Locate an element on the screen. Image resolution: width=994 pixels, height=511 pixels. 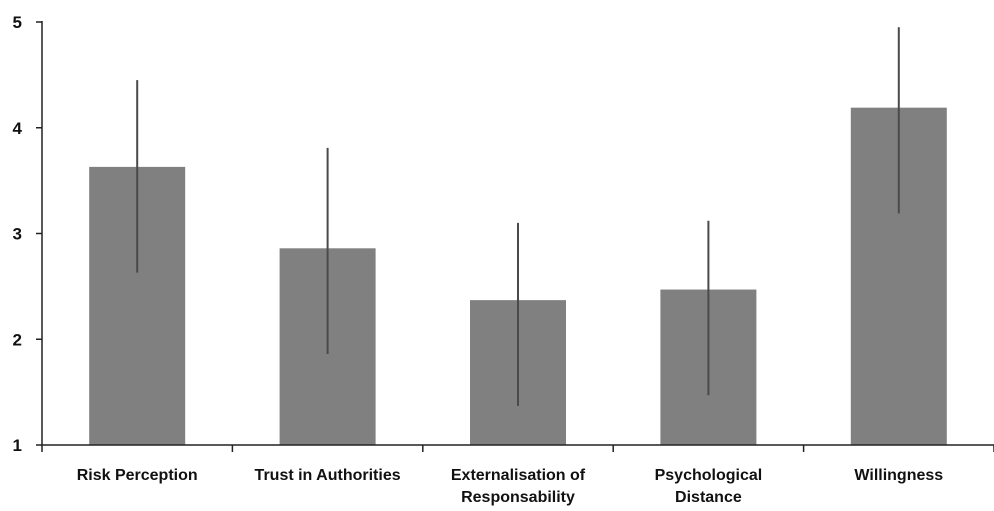
x-label-4-line-0: Willingness is located at coordinates (898, 475).